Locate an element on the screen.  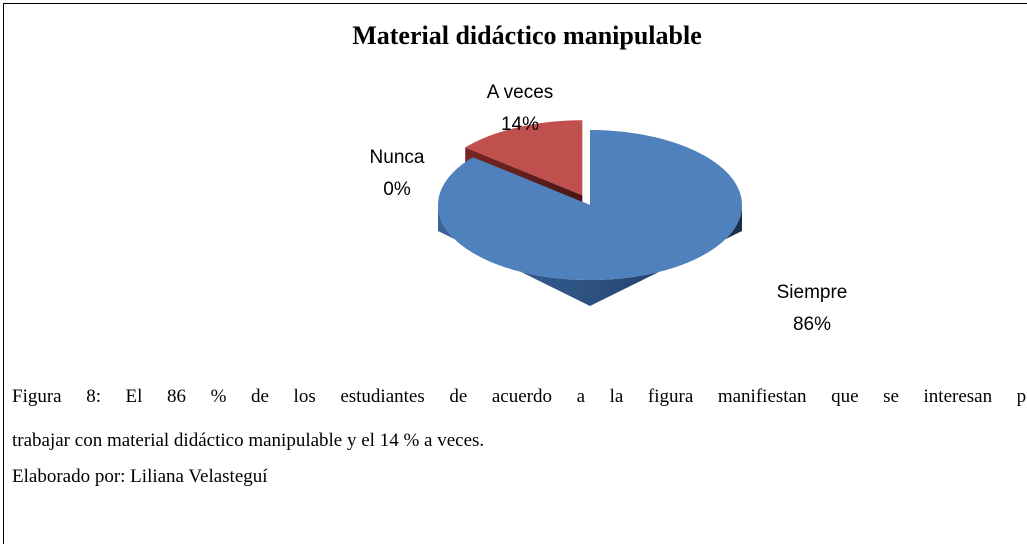
slice-value-label: 0% is located at coordinates (397, 189).